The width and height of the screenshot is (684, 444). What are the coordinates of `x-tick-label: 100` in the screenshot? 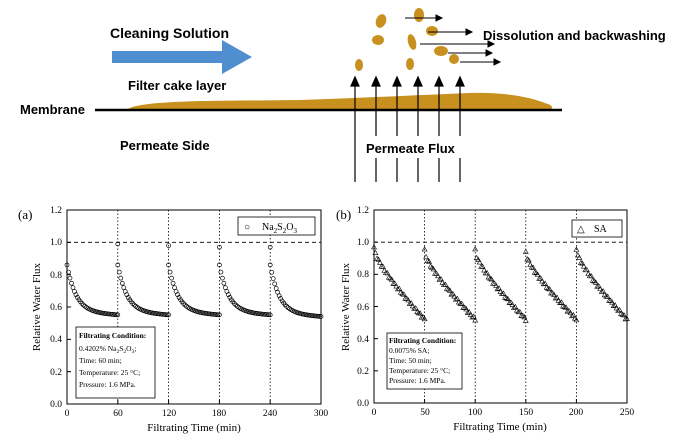 It's located at (475, 413).